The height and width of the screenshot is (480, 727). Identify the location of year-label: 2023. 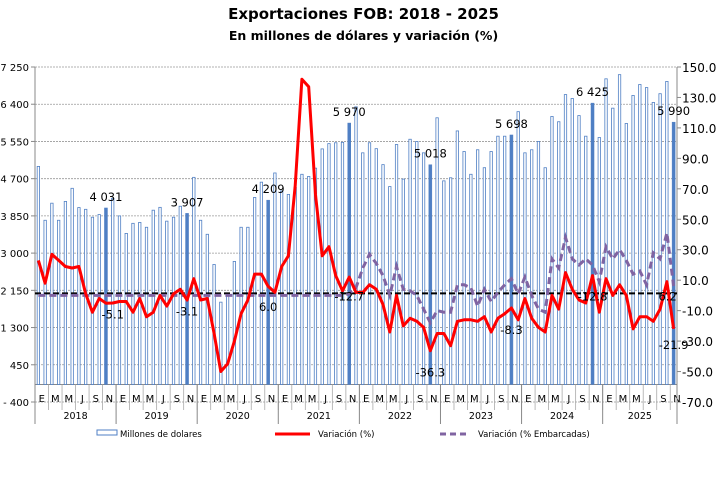
(481, 416).